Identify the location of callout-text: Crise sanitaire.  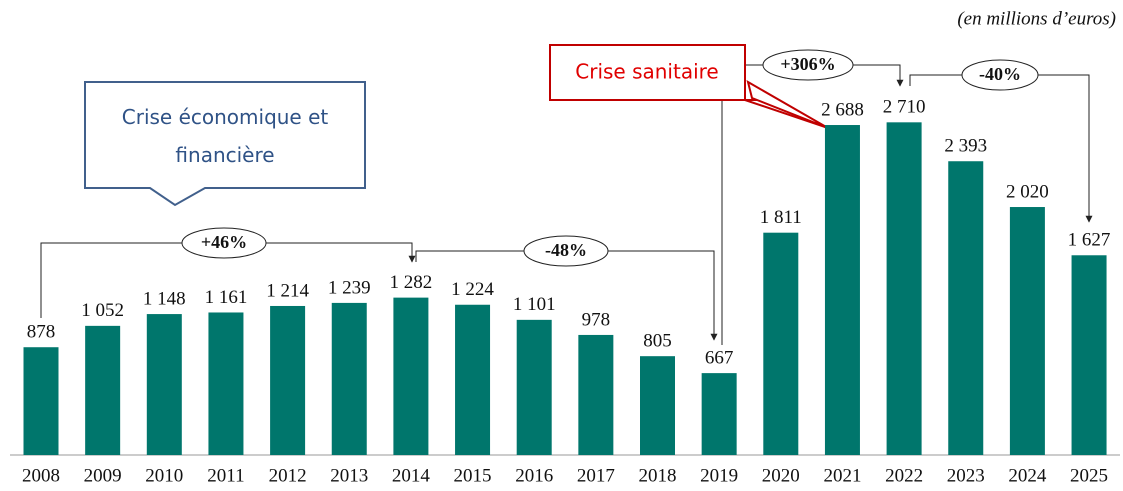
(646, 72).